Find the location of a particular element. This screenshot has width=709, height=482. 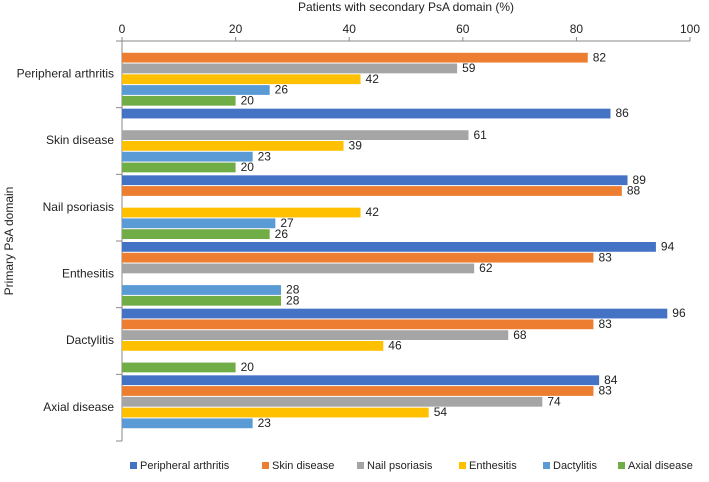

y-tick-label: Enthesitis is located at coordinates (88, 274).